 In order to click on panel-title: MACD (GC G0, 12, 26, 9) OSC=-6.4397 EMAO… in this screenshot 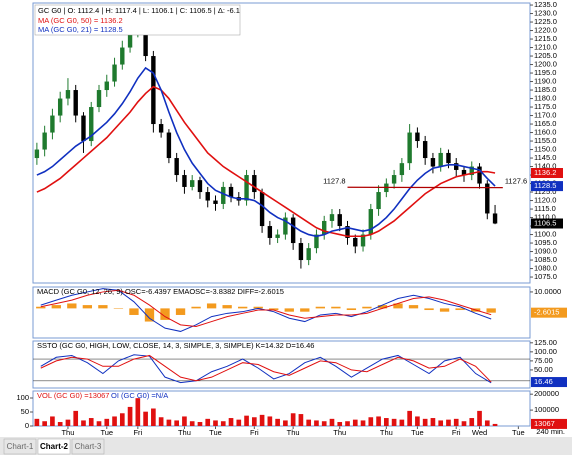, I will do `click(160, 291)`.